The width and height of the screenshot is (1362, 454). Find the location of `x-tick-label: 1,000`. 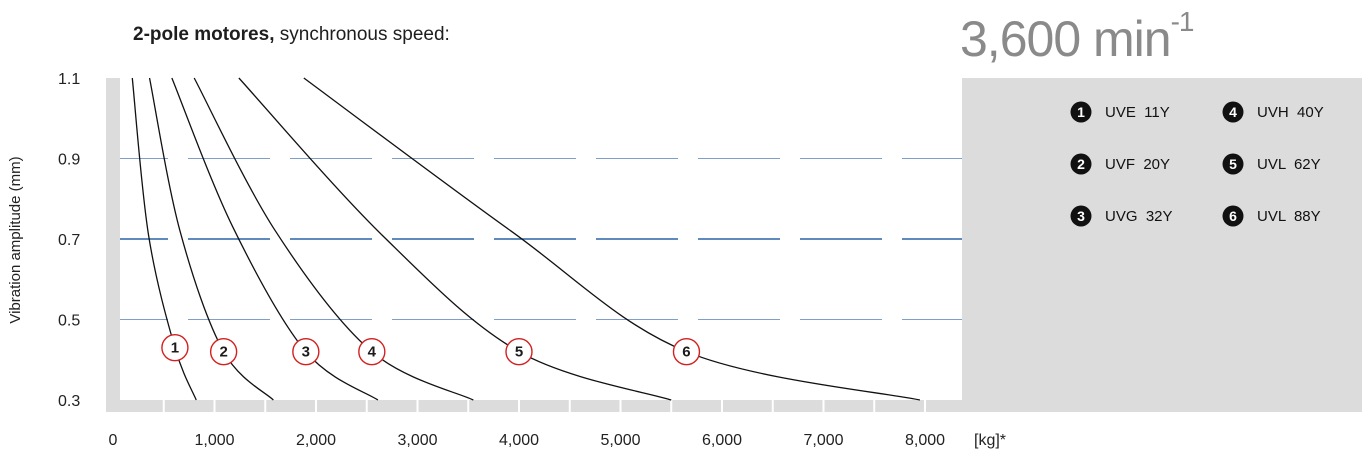

x-tick-label: 1,000 is located at coordinates (214, 440).